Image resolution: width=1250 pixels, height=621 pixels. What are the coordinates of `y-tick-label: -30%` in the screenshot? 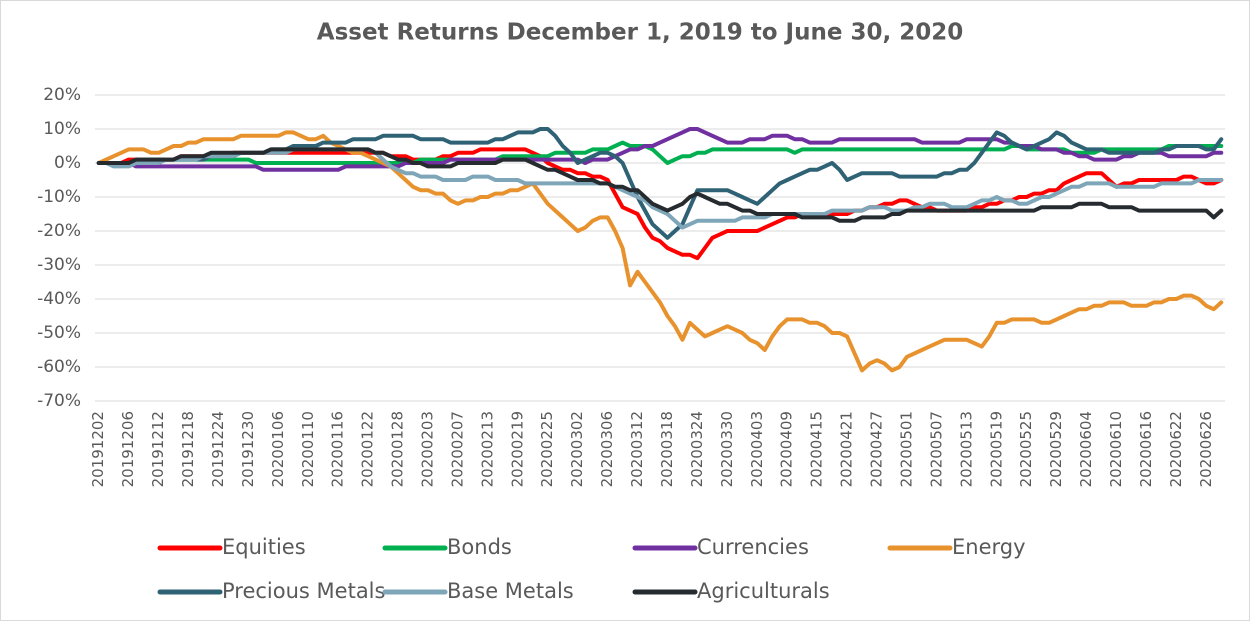 It's located at (59, 265).